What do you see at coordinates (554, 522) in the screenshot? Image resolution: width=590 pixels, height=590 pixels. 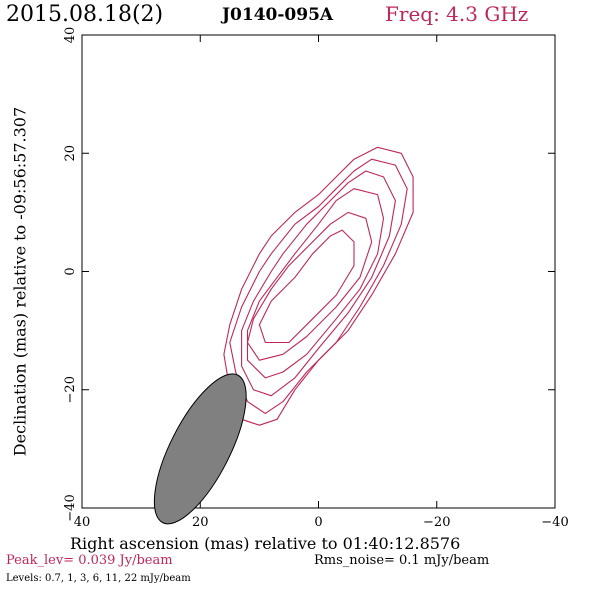 I see `x-tick-label: −40` at bounding box center [554, 522].